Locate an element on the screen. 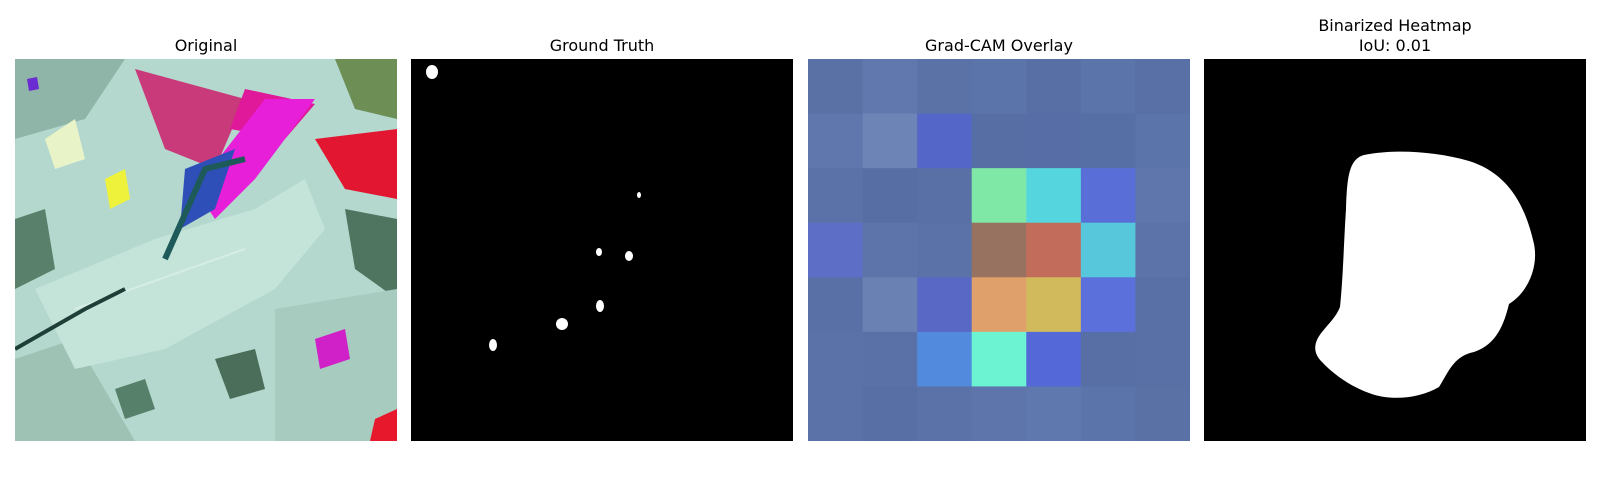  title-binarized: Binarized Heatmap is located at coordinates (1394, 26).